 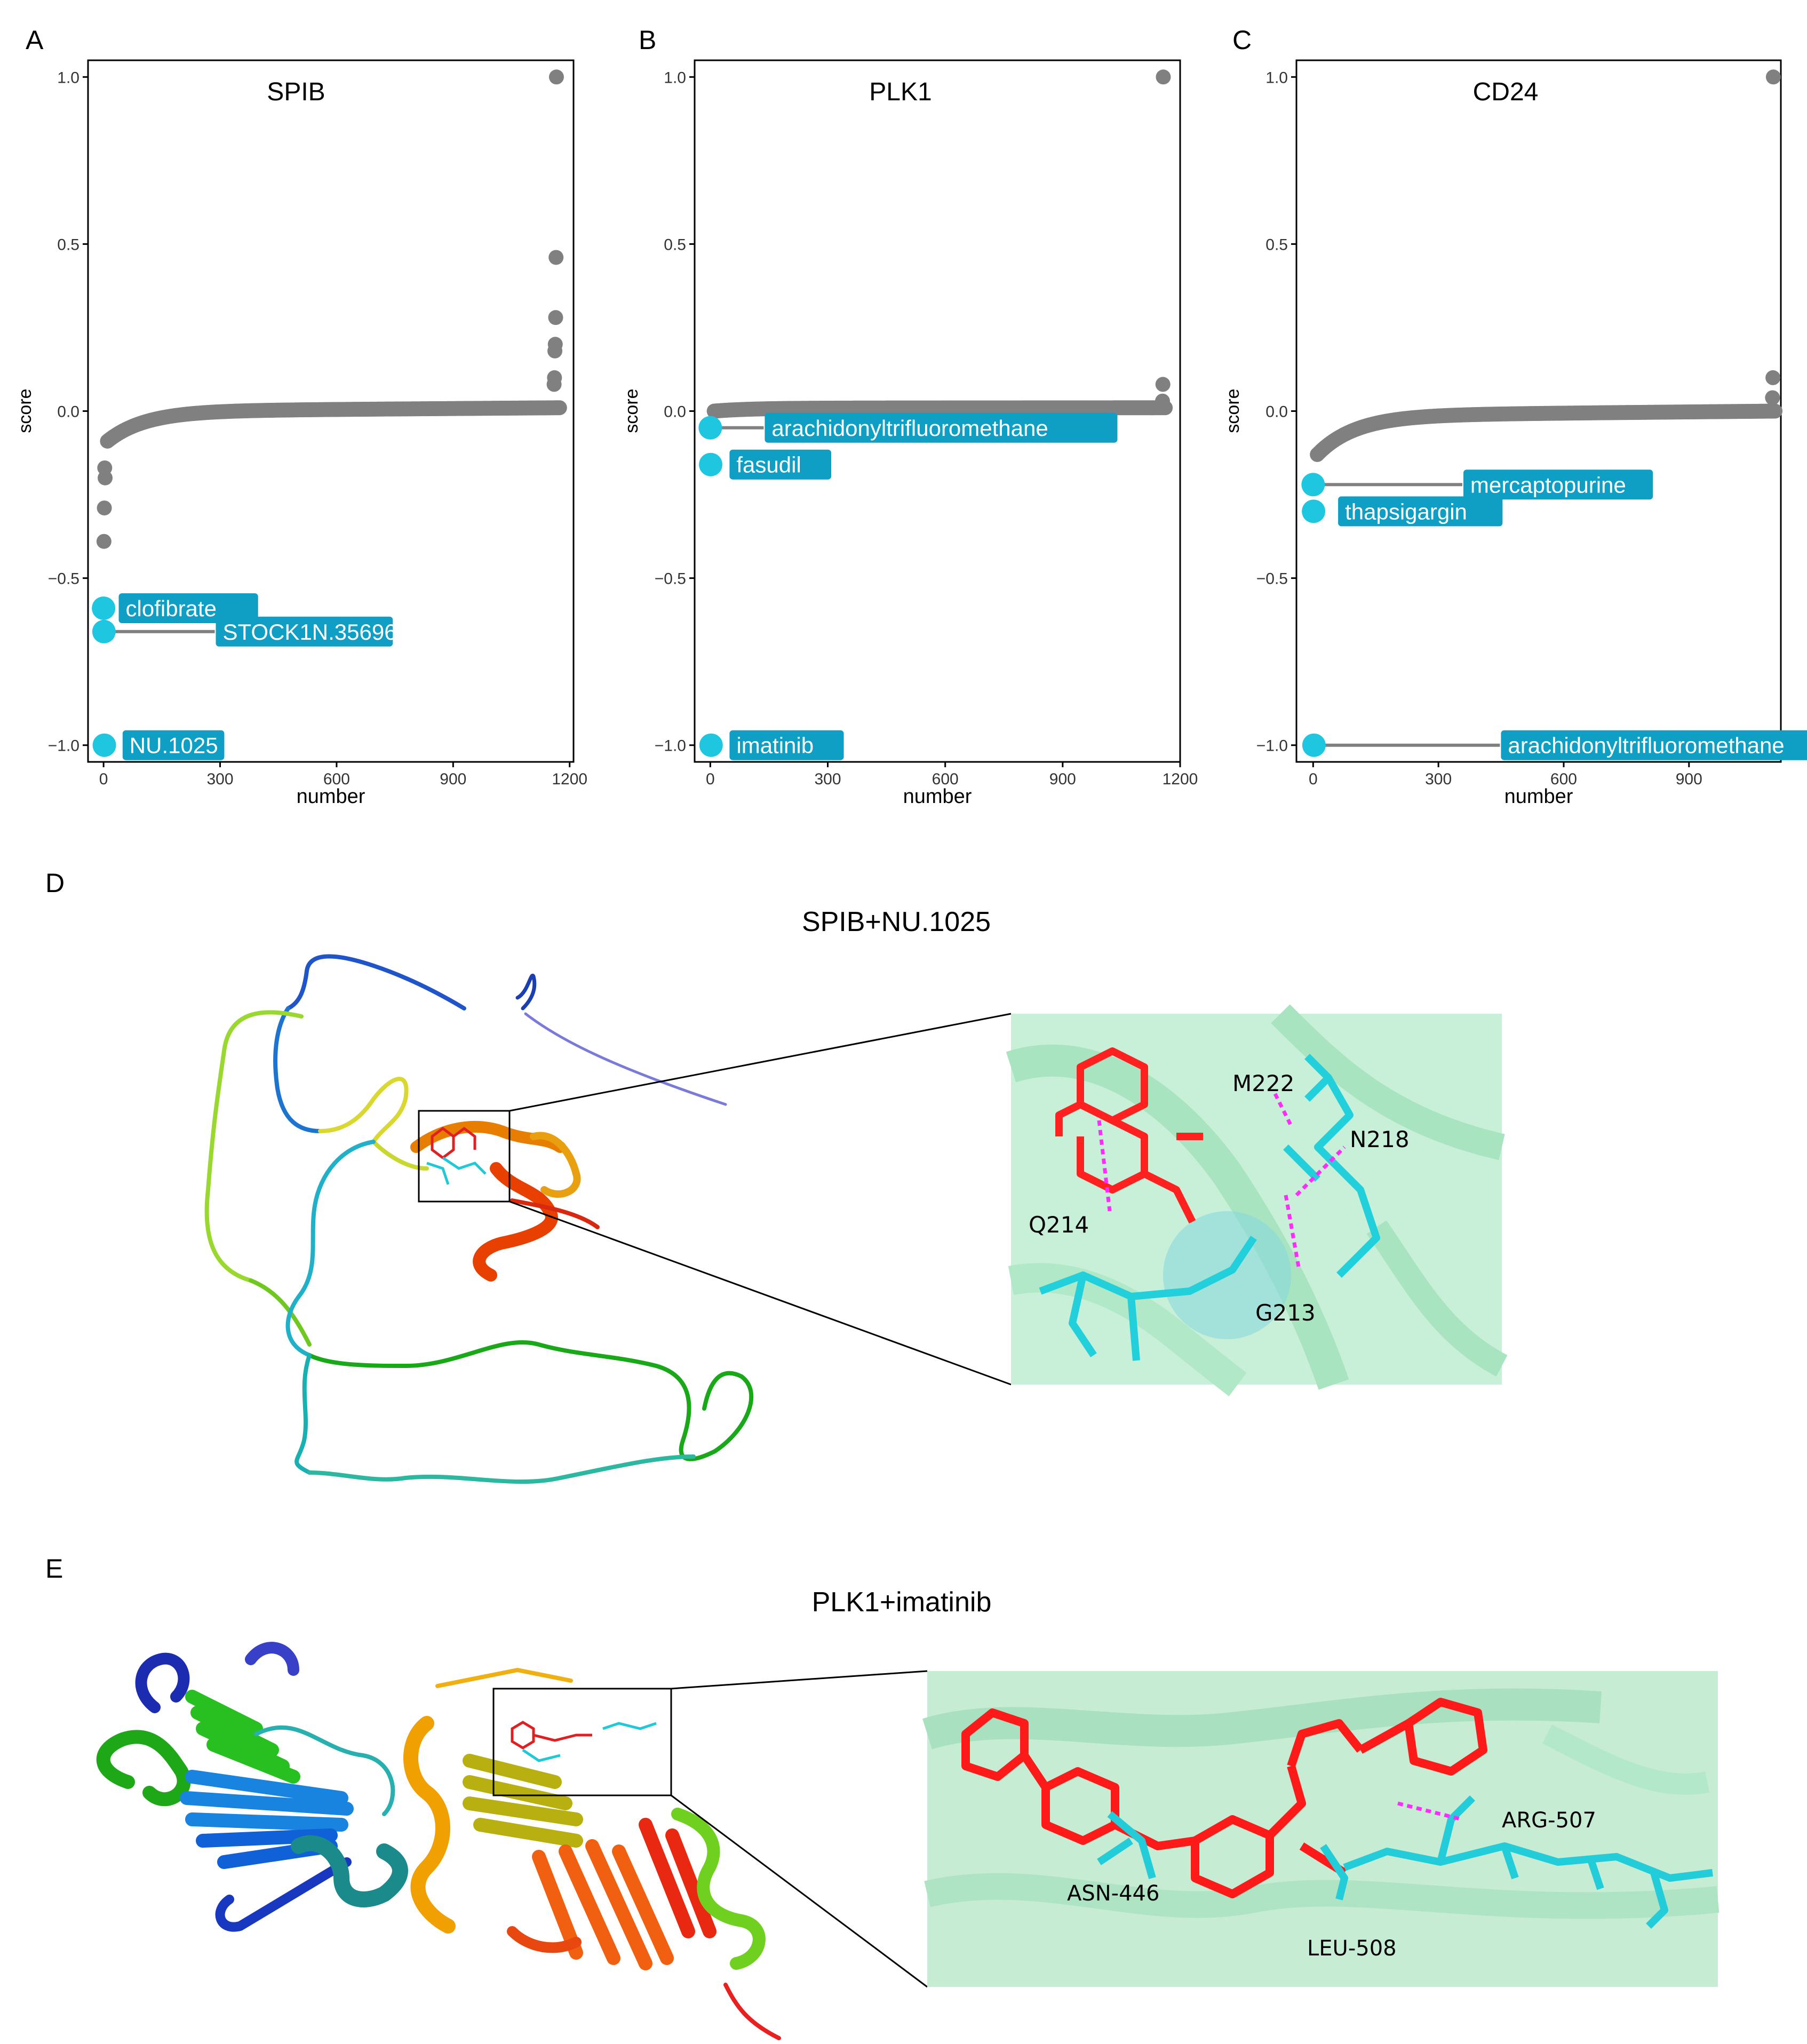 I want to click on panel-letter-a: A, so click(x=35, y=40).